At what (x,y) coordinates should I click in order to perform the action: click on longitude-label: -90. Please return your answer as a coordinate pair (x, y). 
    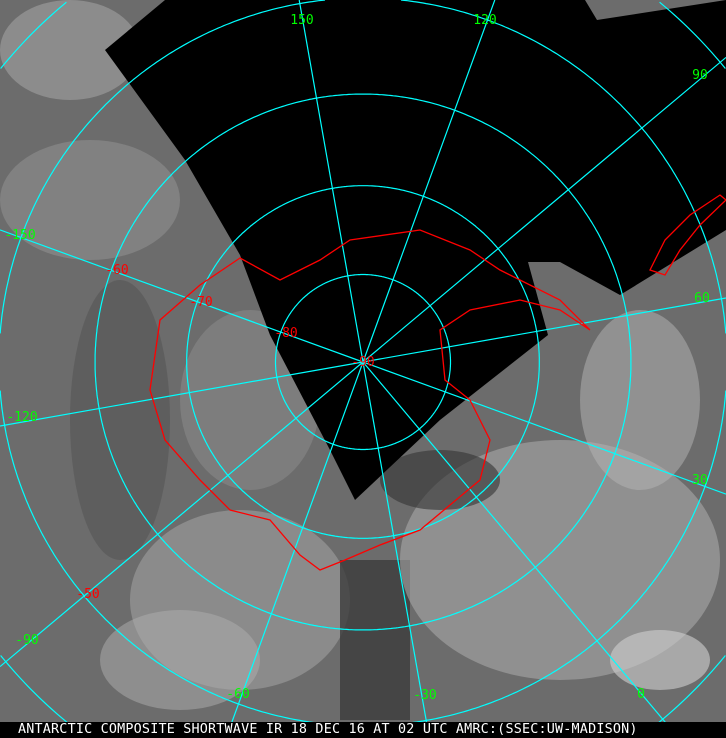
    Looking at the image, I should click on (26, 640).